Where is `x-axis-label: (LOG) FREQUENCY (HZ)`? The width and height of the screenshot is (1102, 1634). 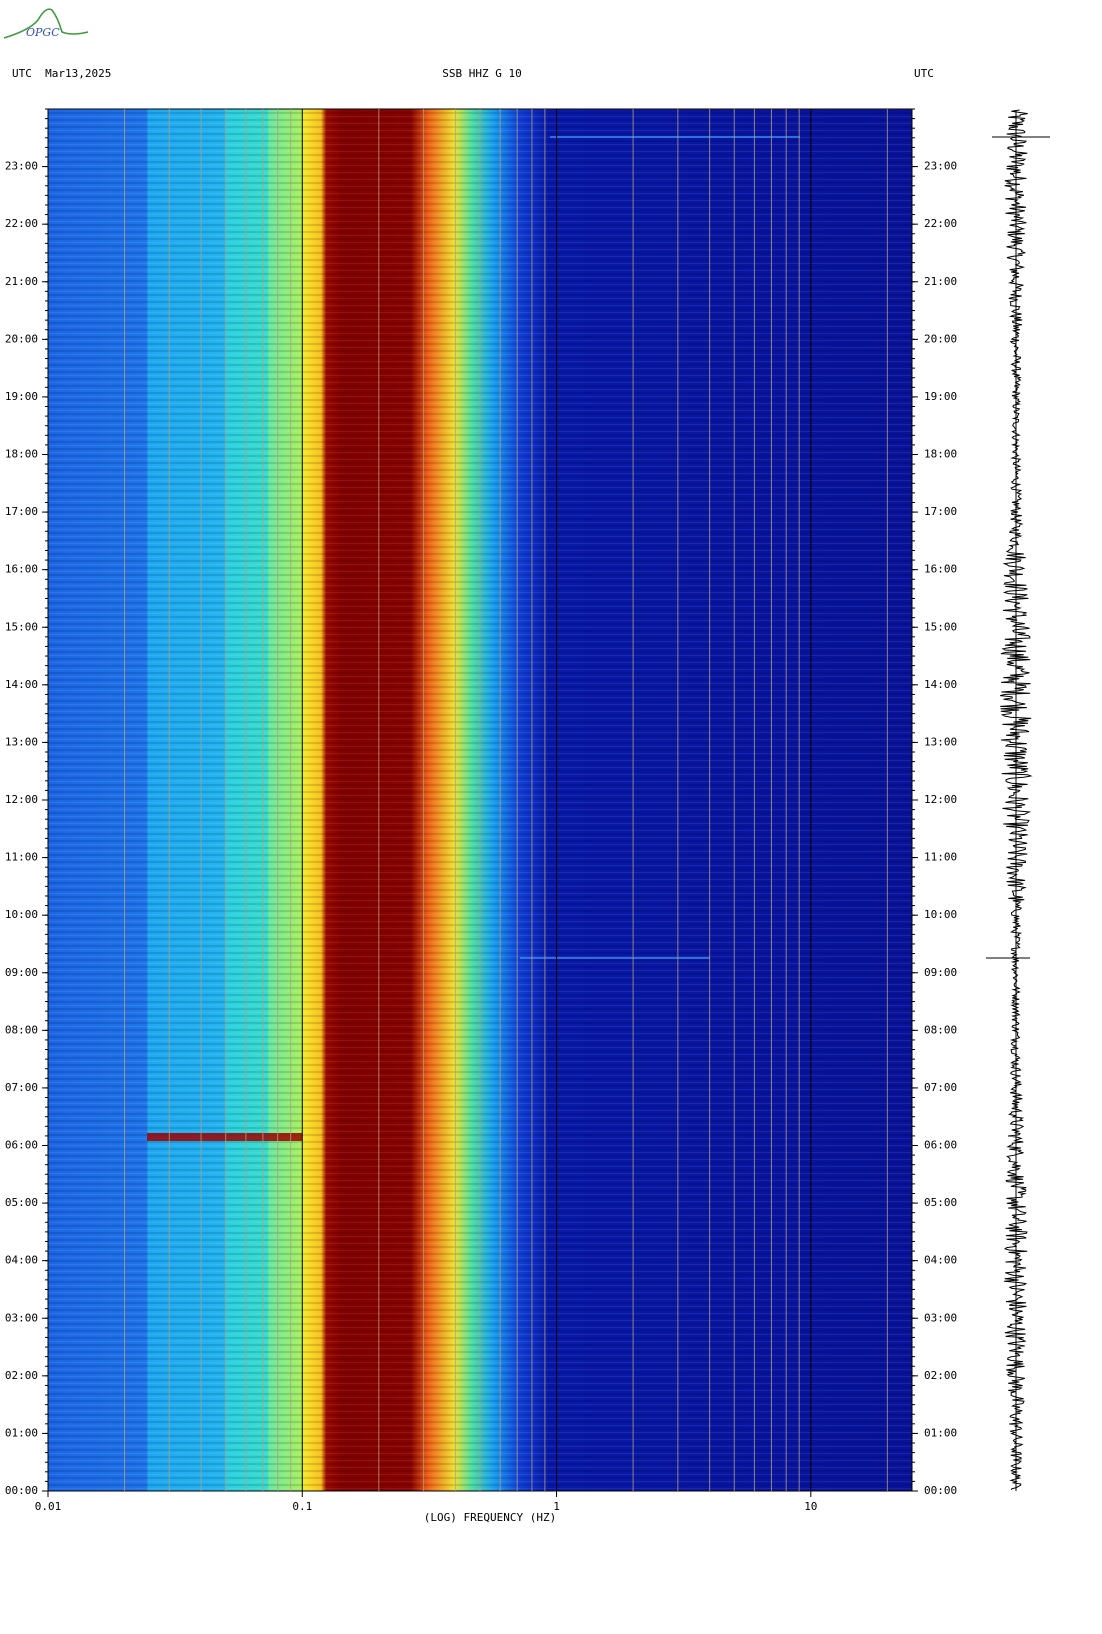
x-axis-label: (LOG) FREQUENCY (HZ) is located at coordinates (490, 1517).